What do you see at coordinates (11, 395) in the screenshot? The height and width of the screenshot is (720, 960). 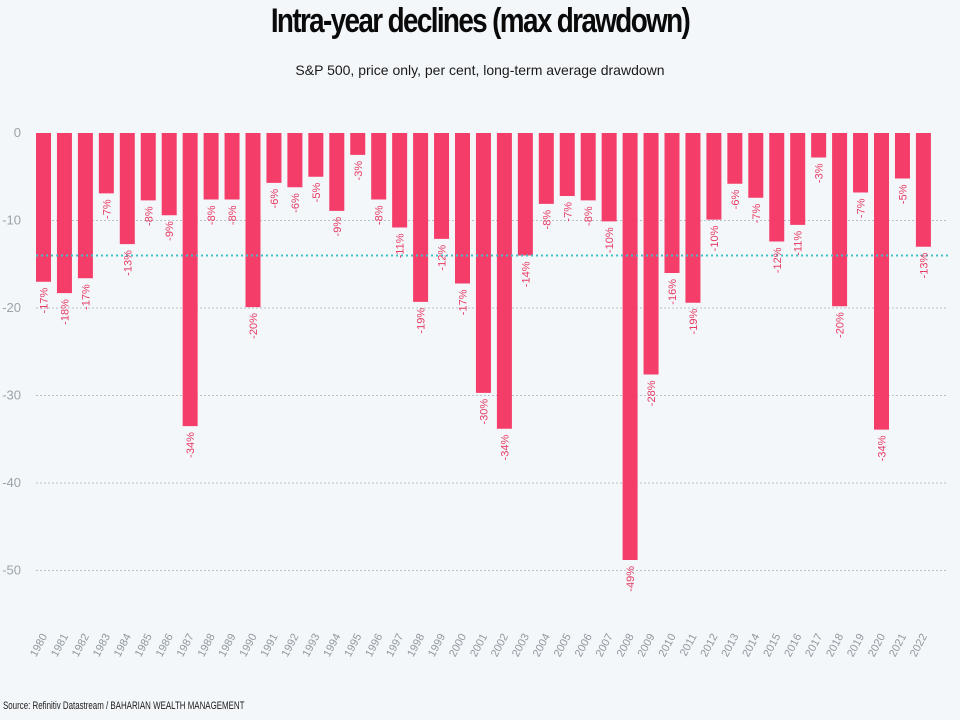 I see `y-tick-label: -30` at bounding box center [11, 395].